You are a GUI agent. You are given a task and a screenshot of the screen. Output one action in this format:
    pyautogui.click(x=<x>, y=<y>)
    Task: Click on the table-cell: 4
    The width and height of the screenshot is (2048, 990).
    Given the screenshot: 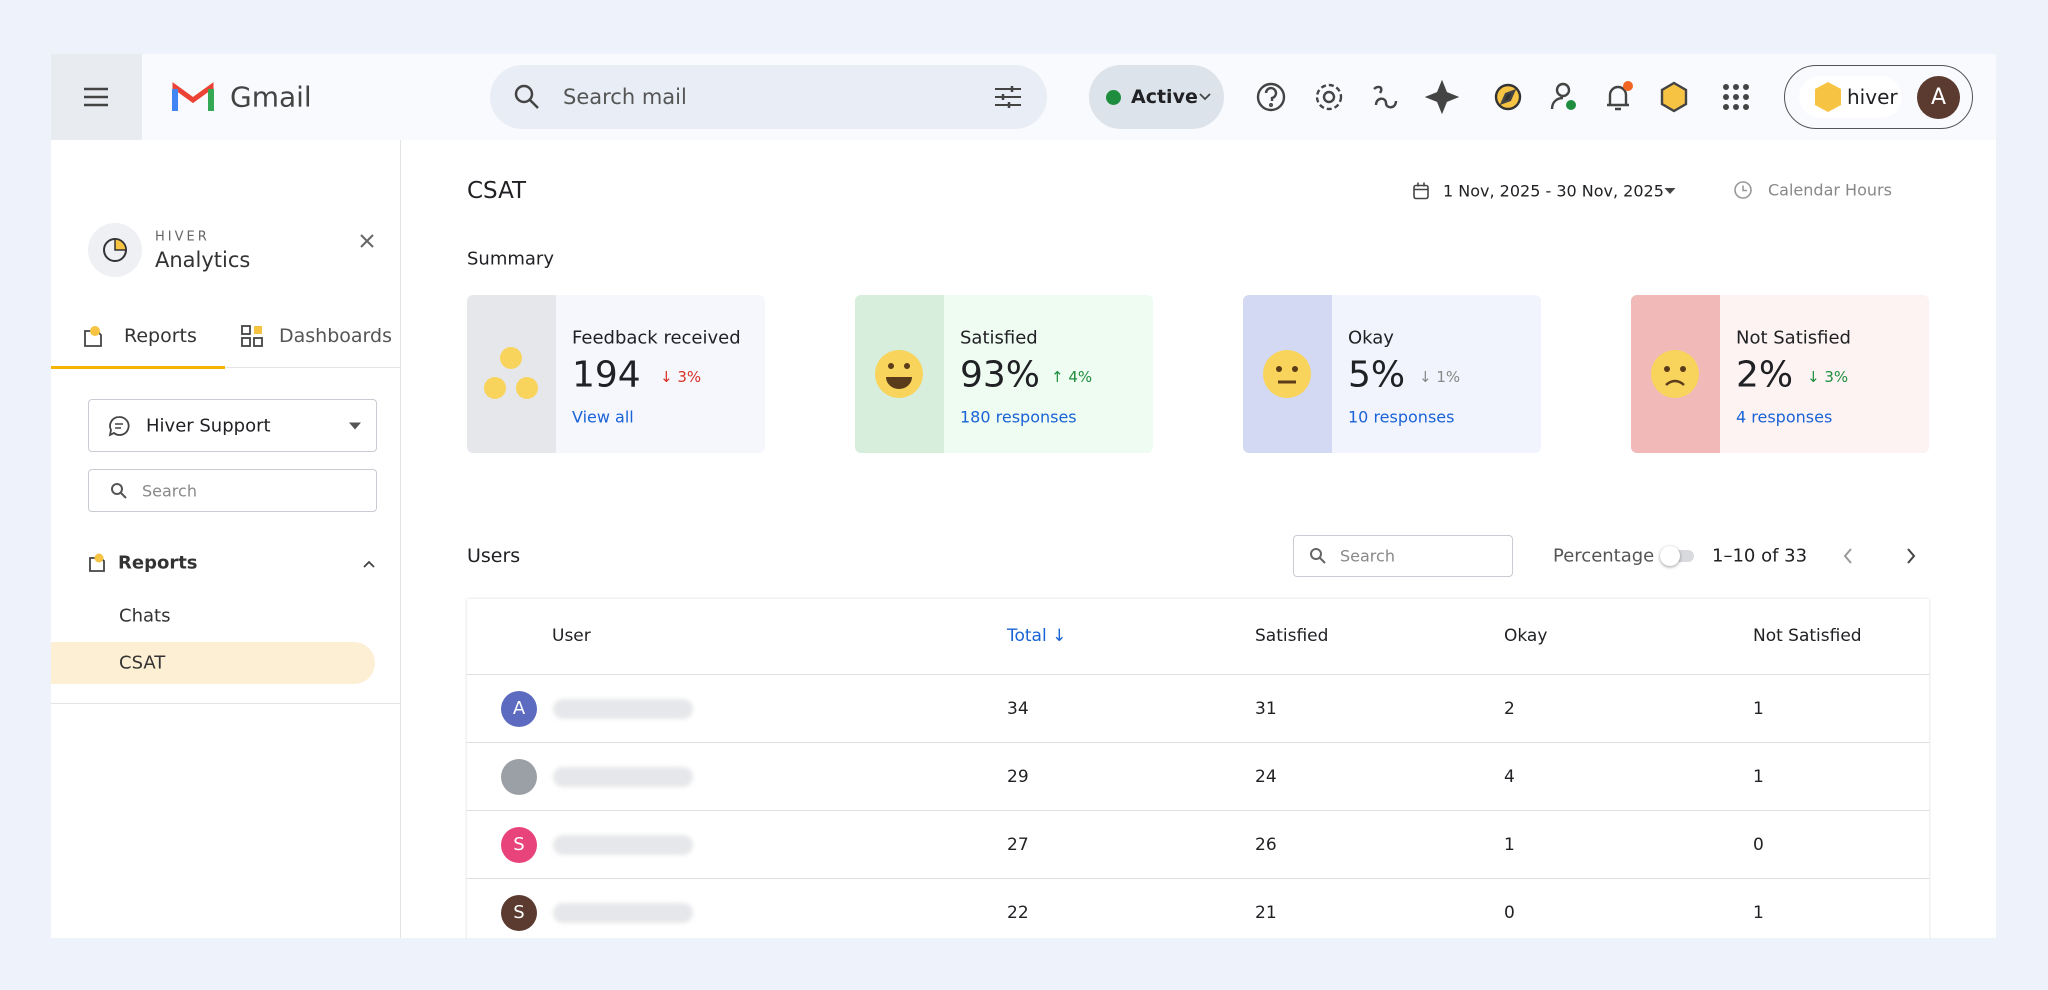 What is the action you would take?
    pyautogui.click(x=1509, y=777)
    